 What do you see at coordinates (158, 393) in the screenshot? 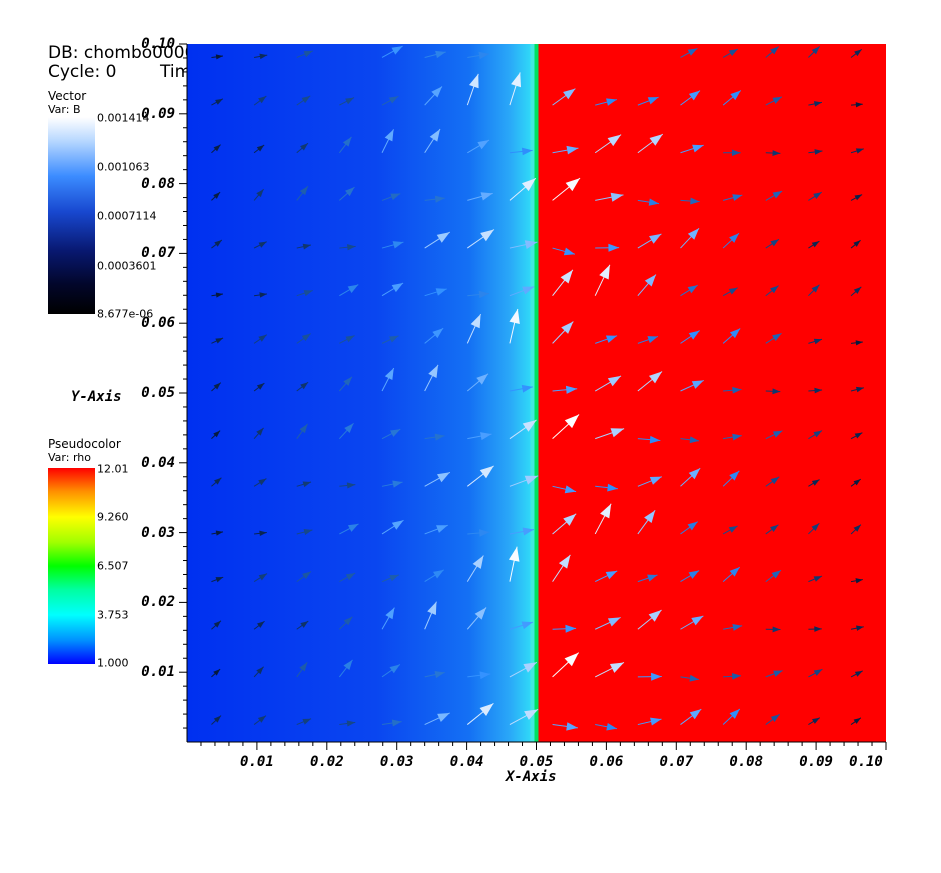
I see `y-tick-label: 0.05` at bounding box center [158, 393].